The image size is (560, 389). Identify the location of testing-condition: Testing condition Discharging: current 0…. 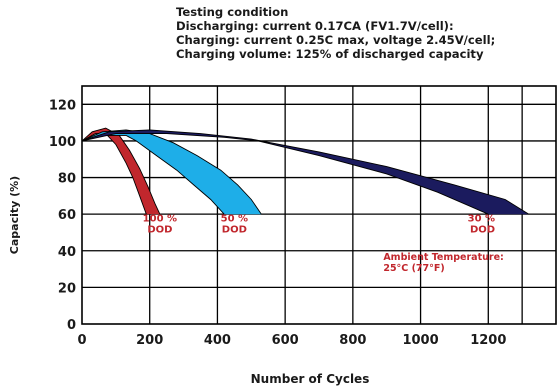
(335, 33).